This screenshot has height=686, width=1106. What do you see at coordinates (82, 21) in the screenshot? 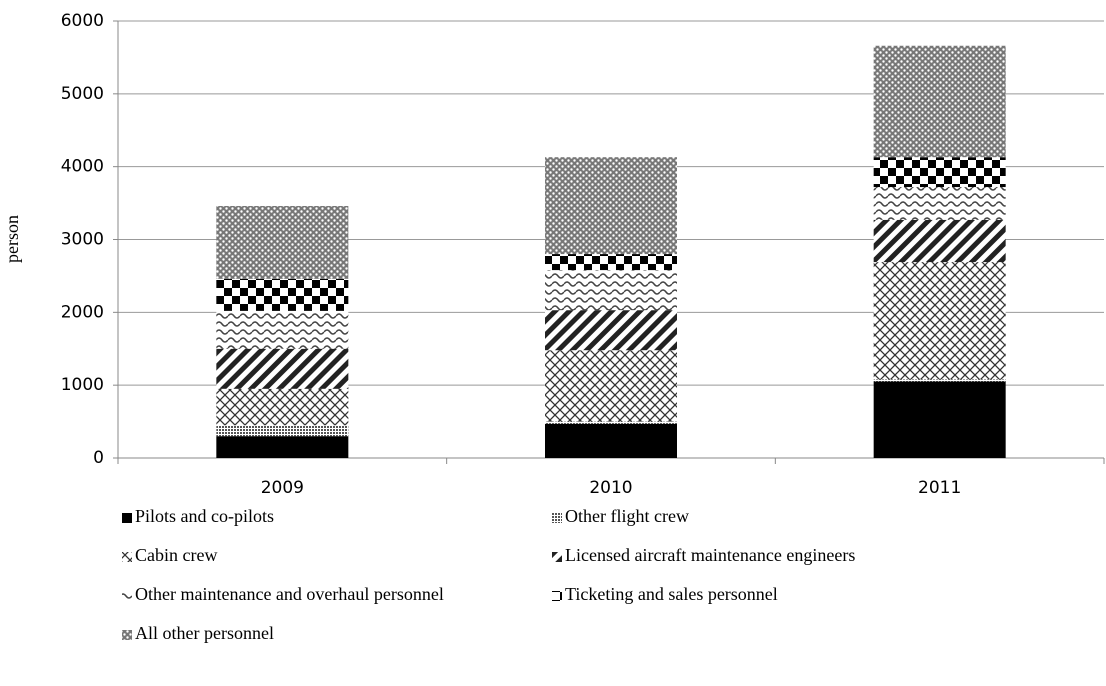
I see `y-tick-label: 6000` at bounding box center [82, 21].